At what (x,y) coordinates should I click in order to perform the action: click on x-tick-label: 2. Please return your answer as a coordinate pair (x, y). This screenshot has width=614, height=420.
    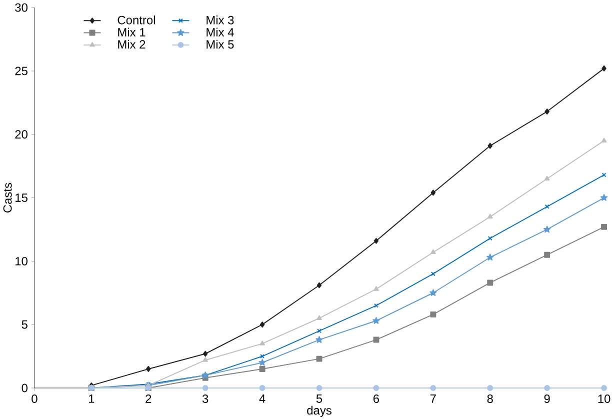
    Looking at the image, I should click on (149, 398).